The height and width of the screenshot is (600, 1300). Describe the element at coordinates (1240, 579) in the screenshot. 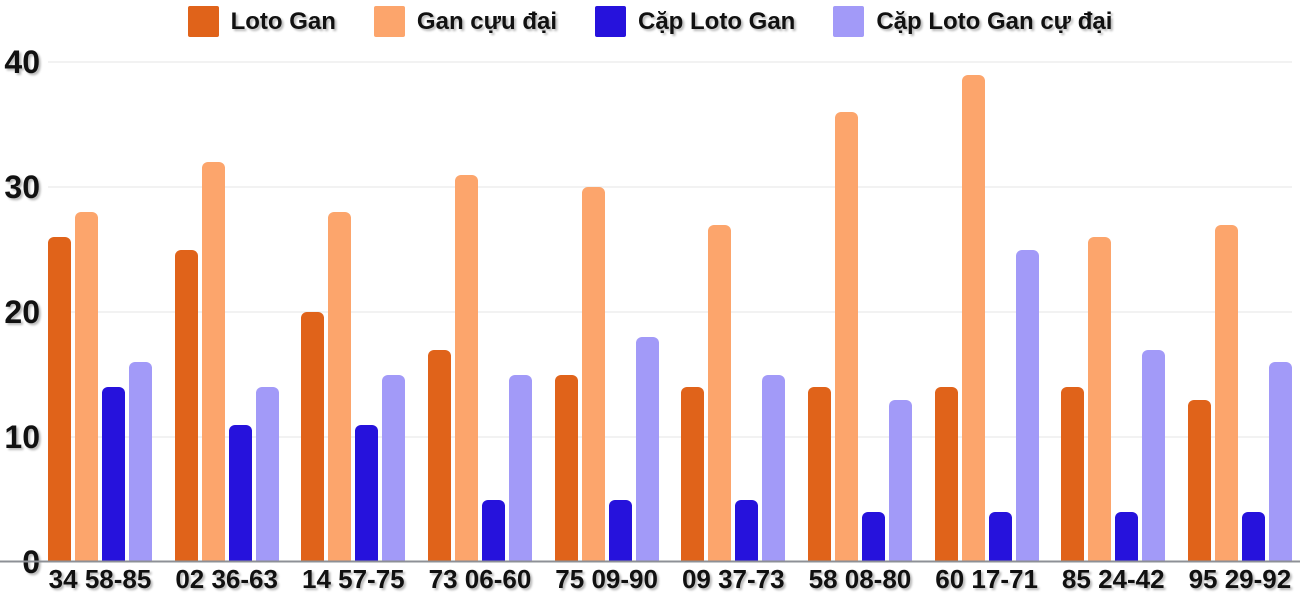

I see `x-category-label: 95 29-92` at that location.